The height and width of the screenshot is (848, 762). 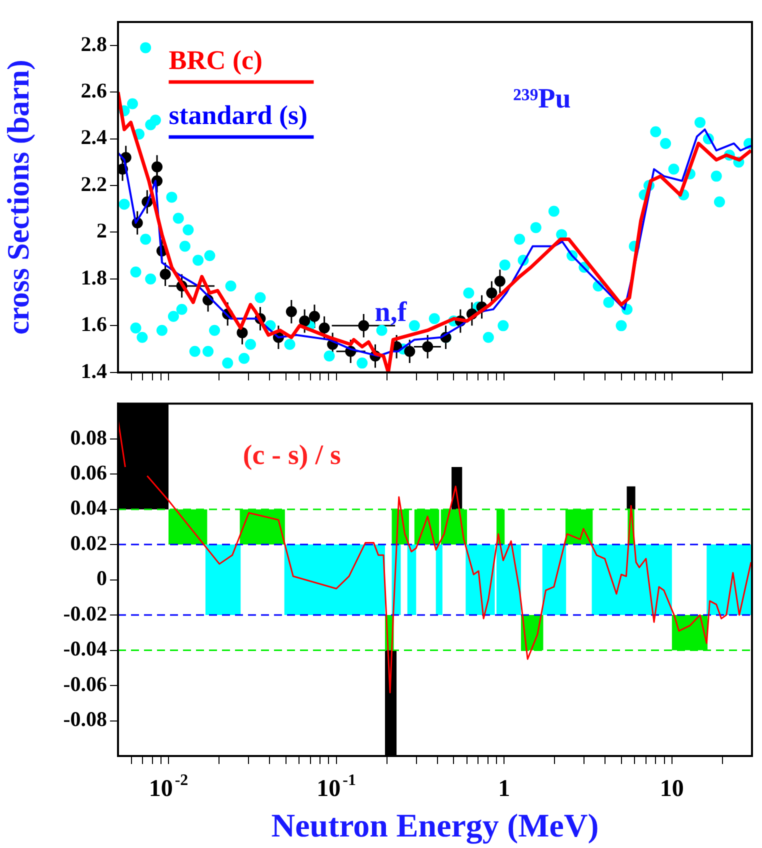 What do you see at coordinates (93, 184) in the screenshot?
I see `y-tick-label: 2.2` at bounding box center [93, 184].